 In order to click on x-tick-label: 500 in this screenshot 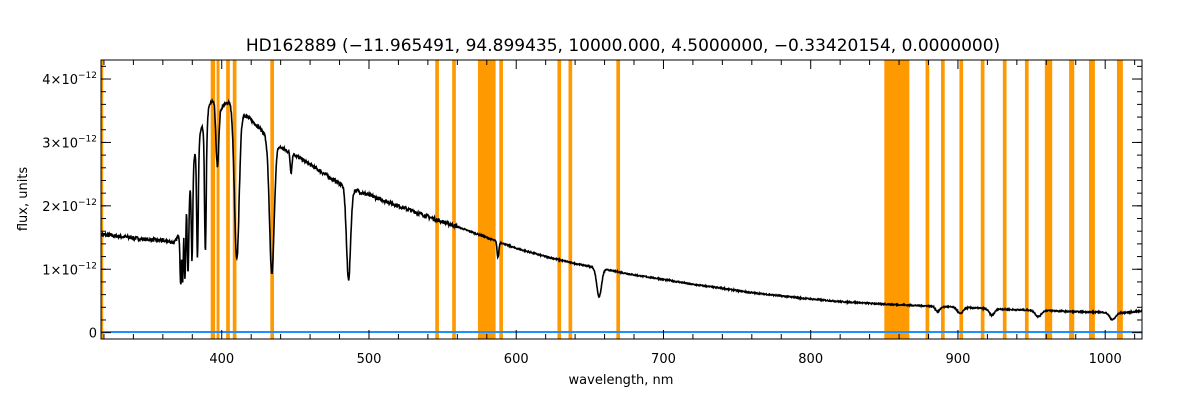, I will do `click(369, 359)`.